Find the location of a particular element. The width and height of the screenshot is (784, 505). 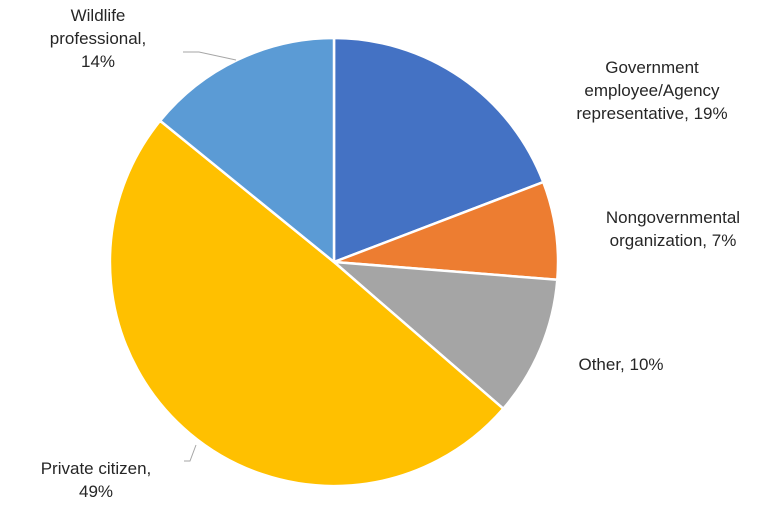

leader-lines is located at coordinates (210, 256).